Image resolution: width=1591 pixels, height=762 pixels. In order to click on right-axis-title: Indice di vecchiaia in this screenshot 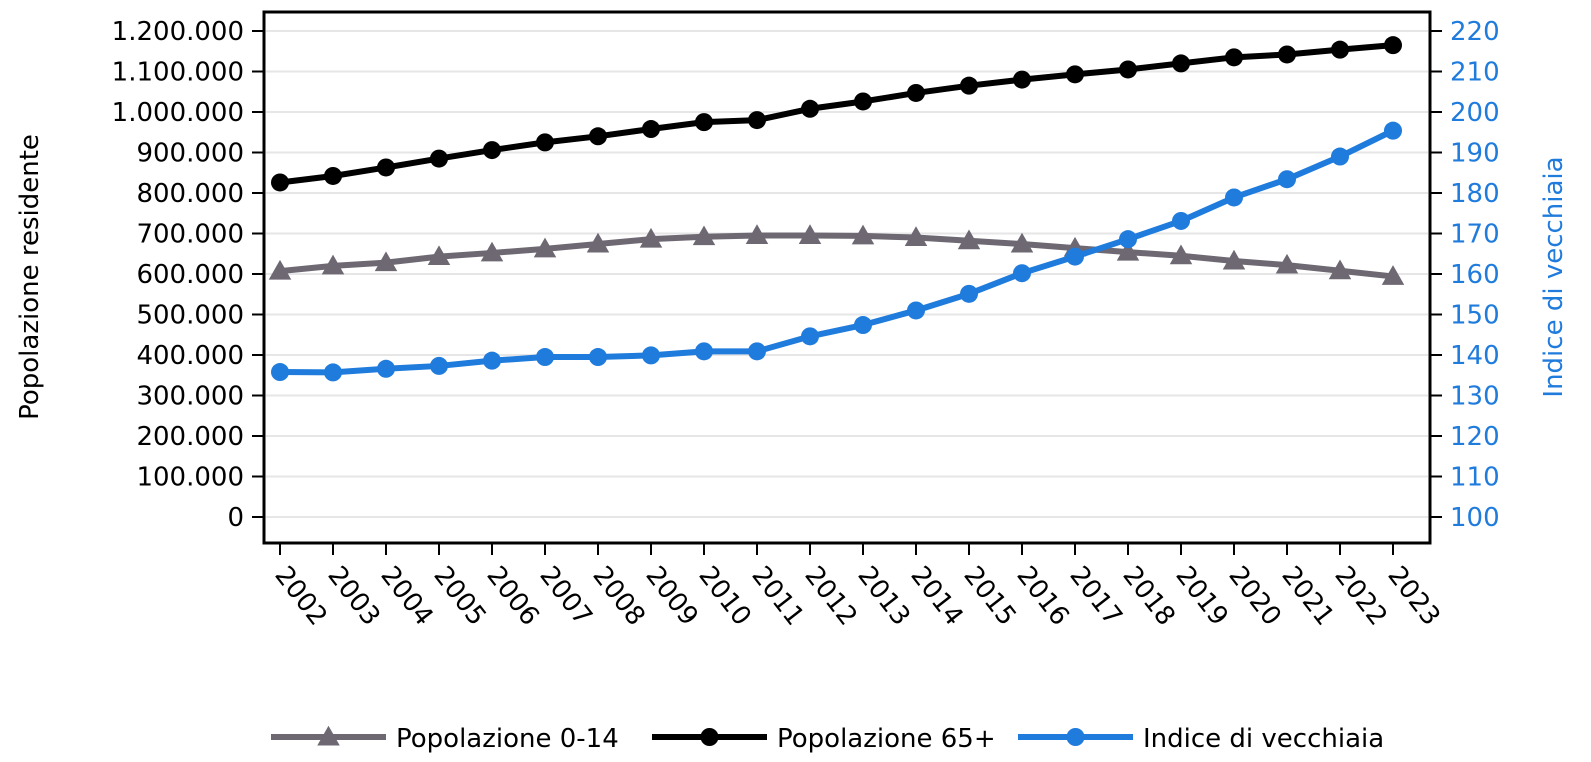, I will do `click(1554, 276)`.